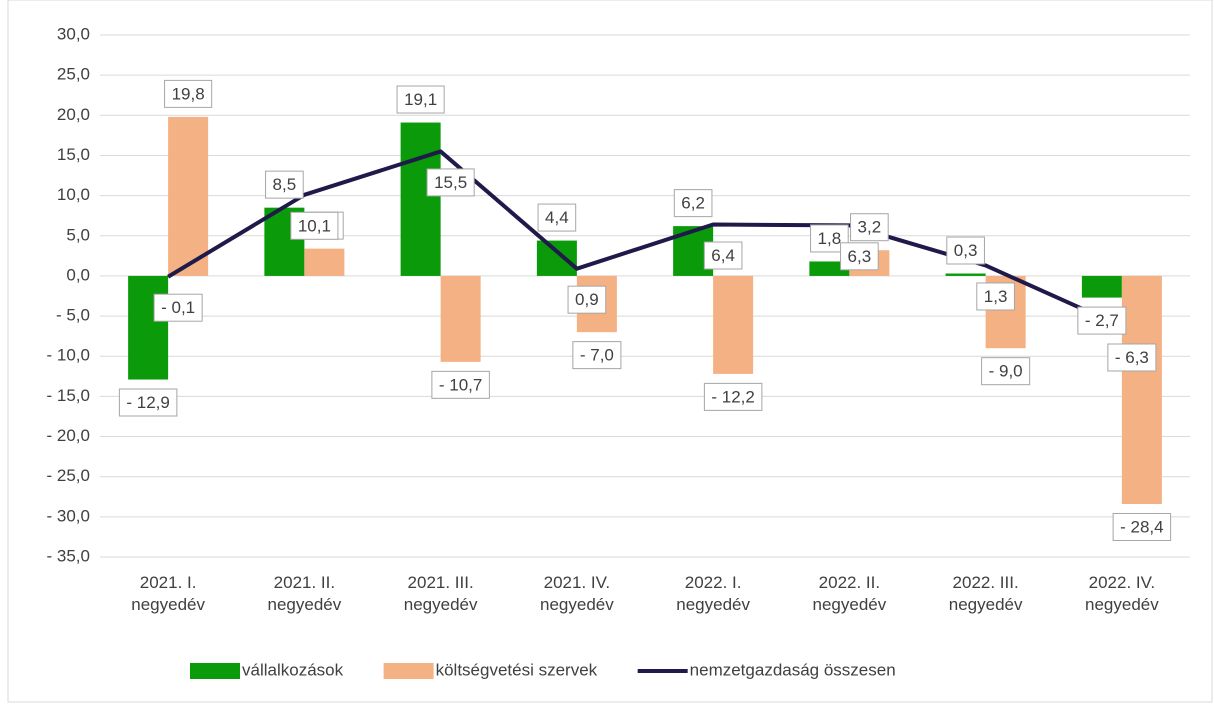 This screenshot has height=705, width=1214. What do you see at coordinates (985, 593) in the screenshot?
I see `x-tick-label: 2022. III. negyedév` at bounding box center [985, 593].